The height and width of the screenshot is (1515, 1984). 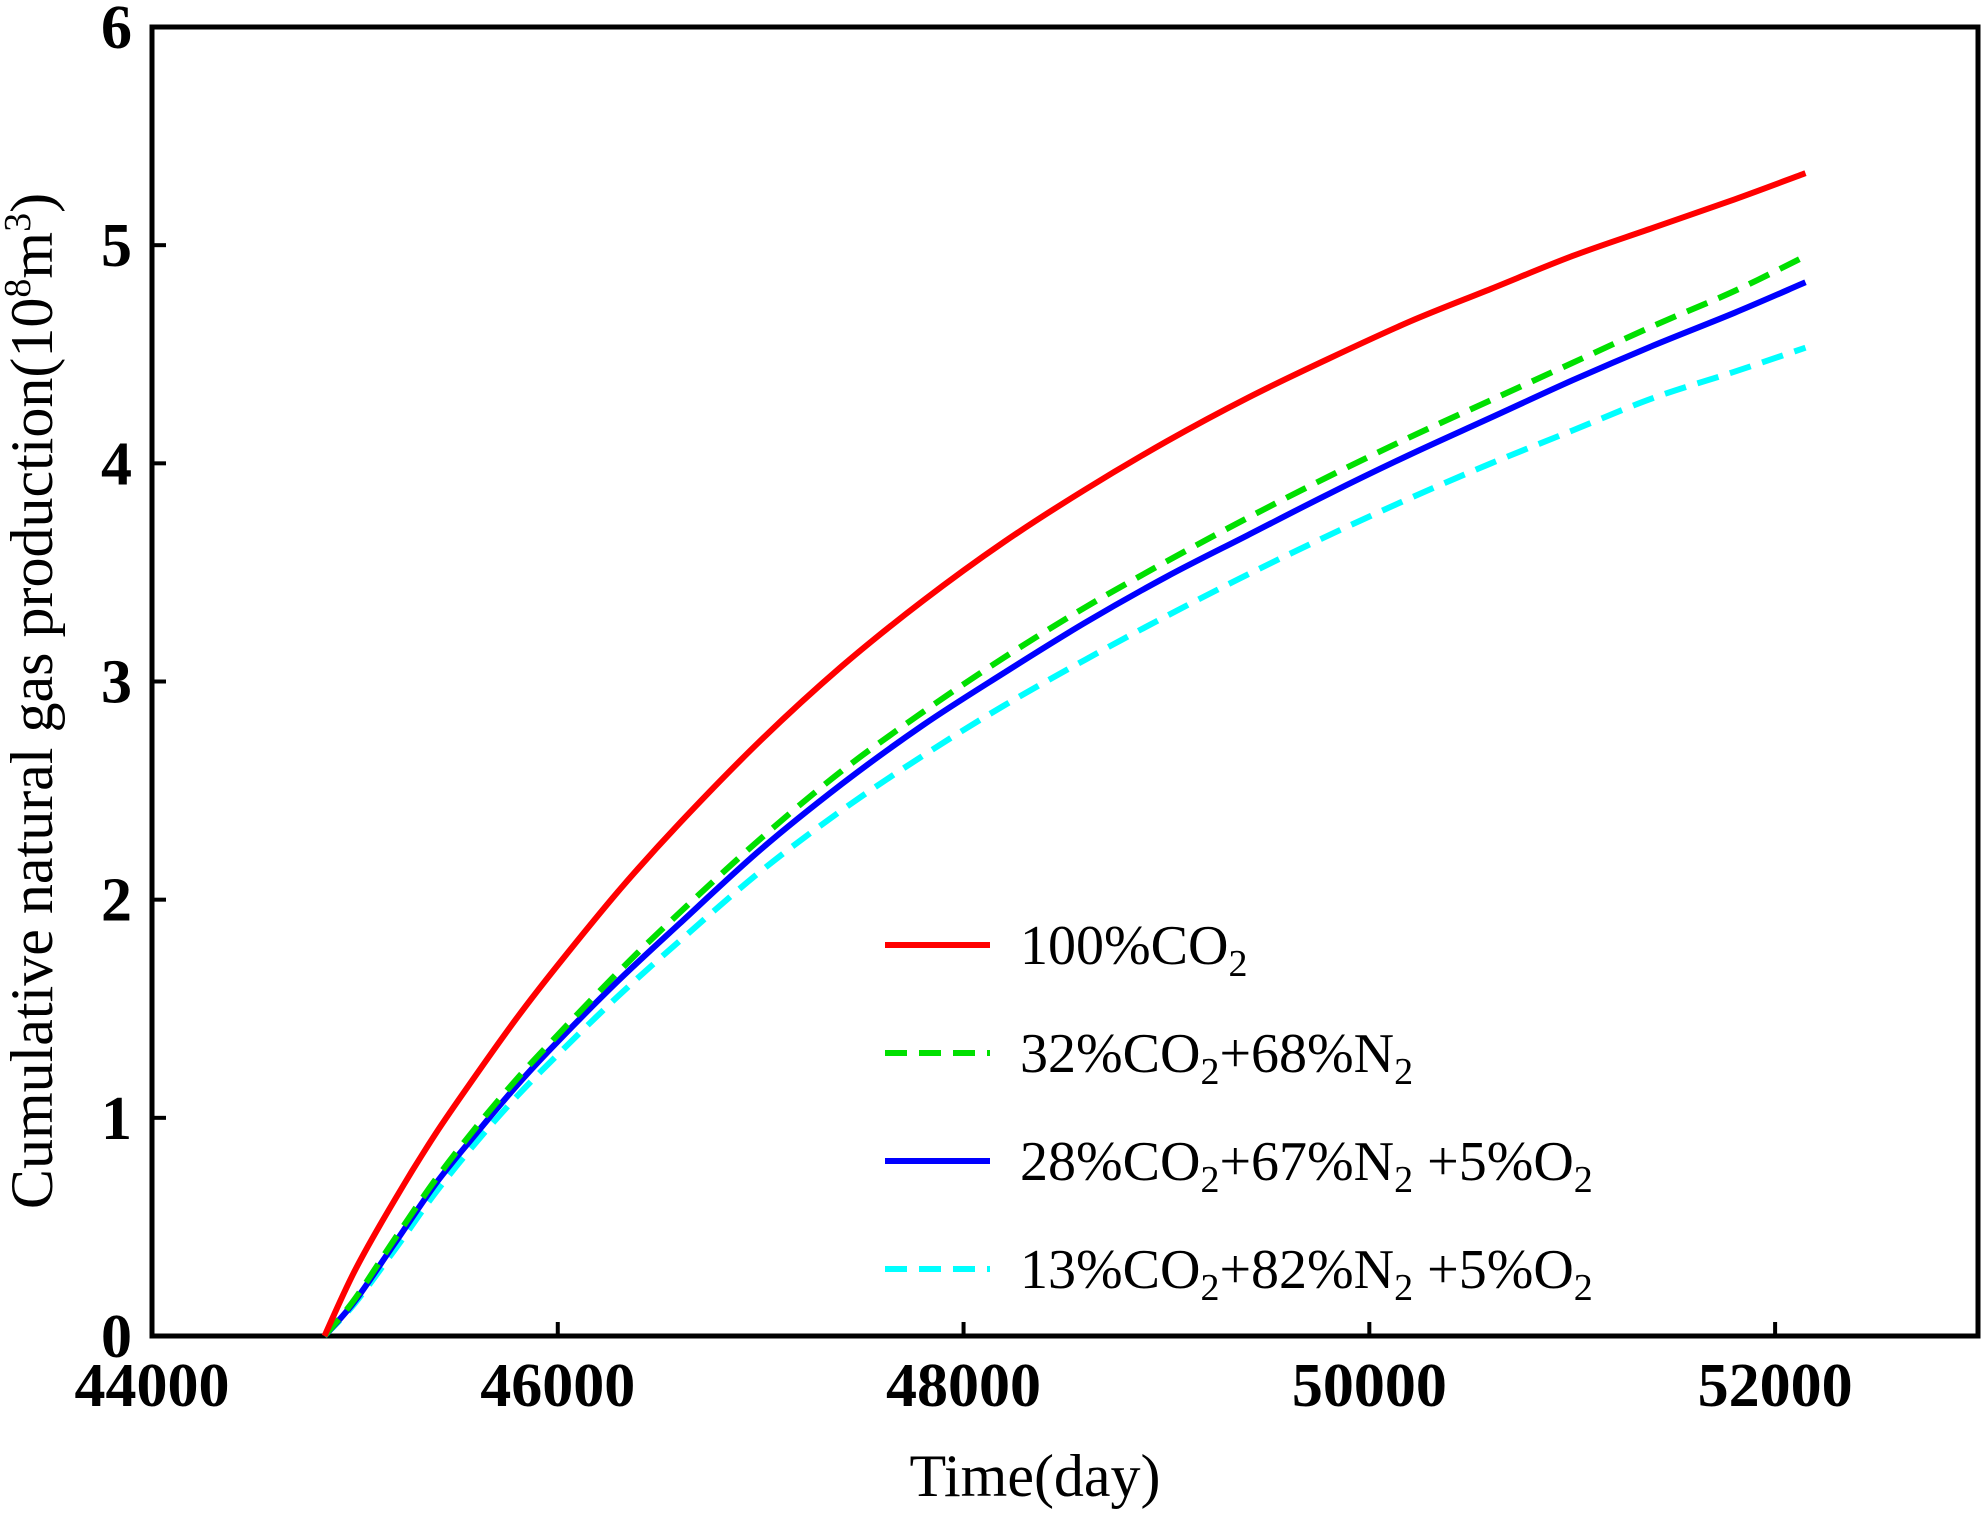 What do you see at coordinates (1306, 1166) in the screenshot?
I see `legend-label: 28%CO2+67%N2 +5%O2` at bounding box center [1306, 1166].